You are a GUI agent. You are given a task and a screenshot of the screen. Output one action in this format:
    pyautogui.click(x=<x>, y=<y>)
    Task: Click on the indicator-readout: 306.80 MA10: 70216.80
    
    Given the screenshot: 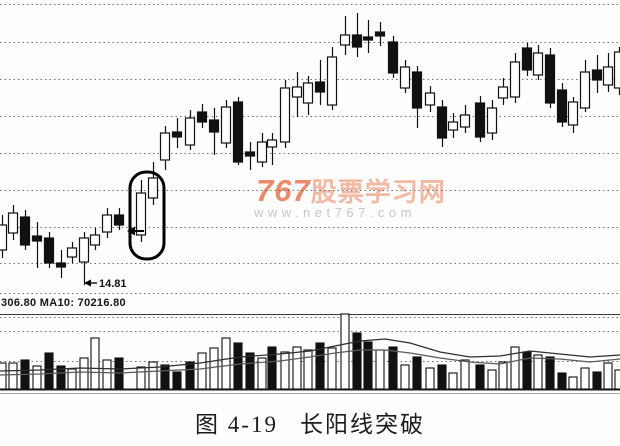 What is the action you would take?
    pyautogui.click(x=63, y=303)
    